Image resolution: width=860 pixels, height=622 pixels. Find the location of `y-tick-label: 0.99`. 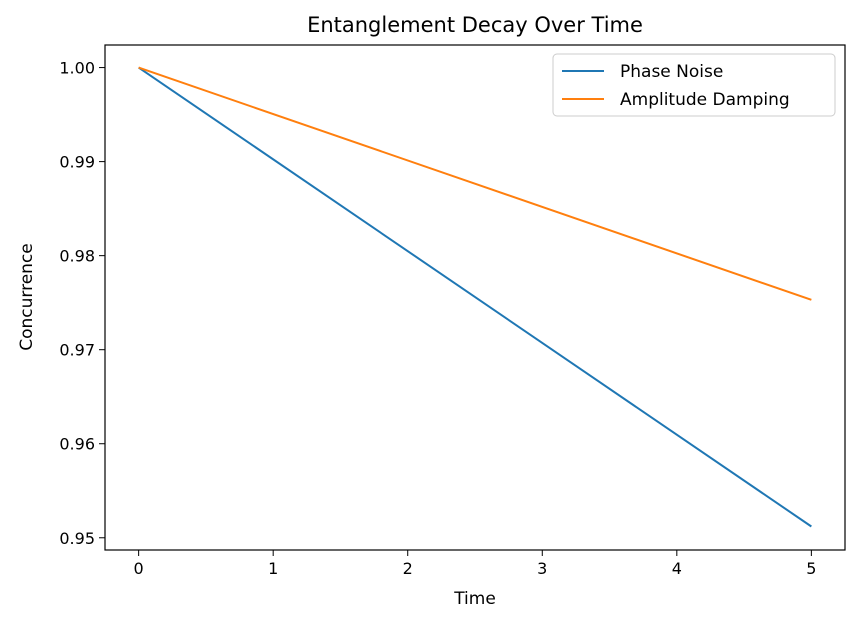

y-tick-label: 0.99 is located at coordinates (77, 162).